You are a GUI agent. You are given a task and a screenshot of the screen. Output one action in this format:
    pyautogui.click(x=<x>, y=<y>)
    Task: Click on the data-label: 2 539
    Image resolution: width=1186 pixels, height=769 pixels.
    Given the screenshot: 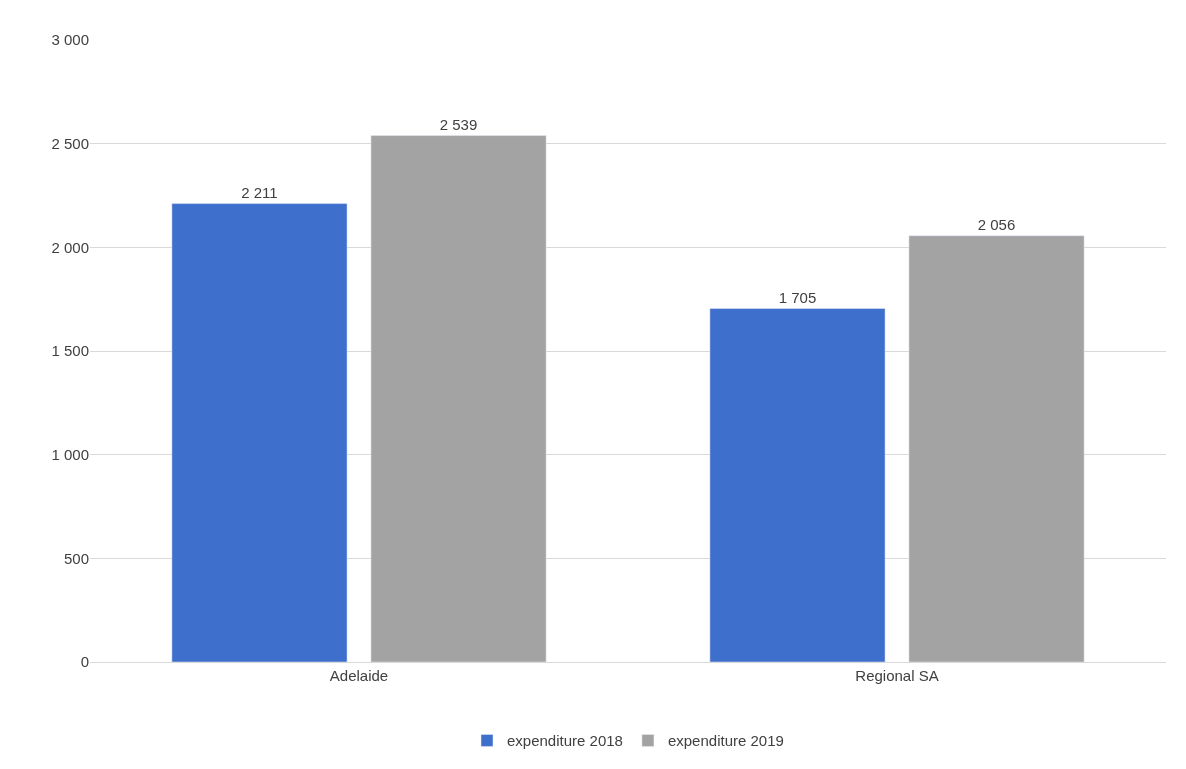 What is the action you would take?
    pyautogui.click(x=458, y=124)
    